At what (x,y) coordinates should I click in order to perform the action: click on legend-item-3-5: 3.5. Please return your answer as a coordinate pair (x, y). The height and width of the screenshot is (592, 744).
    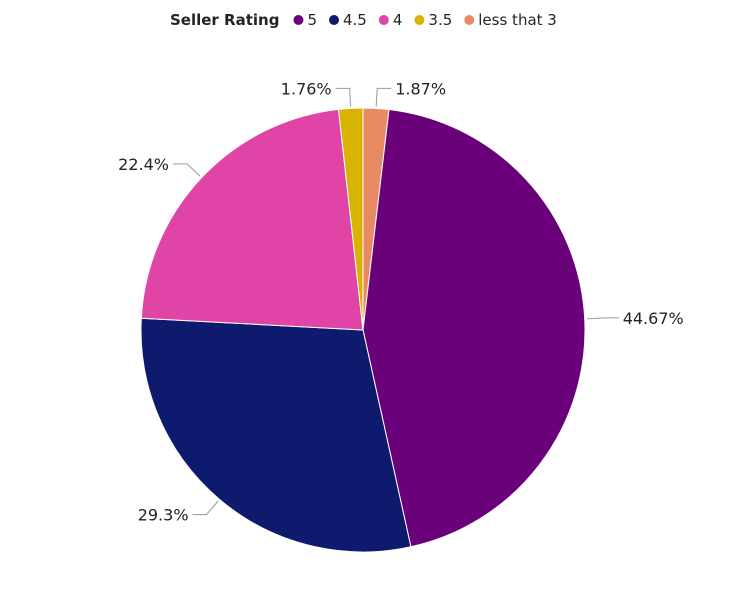
    Looking at the image, I should click on (433, 20).